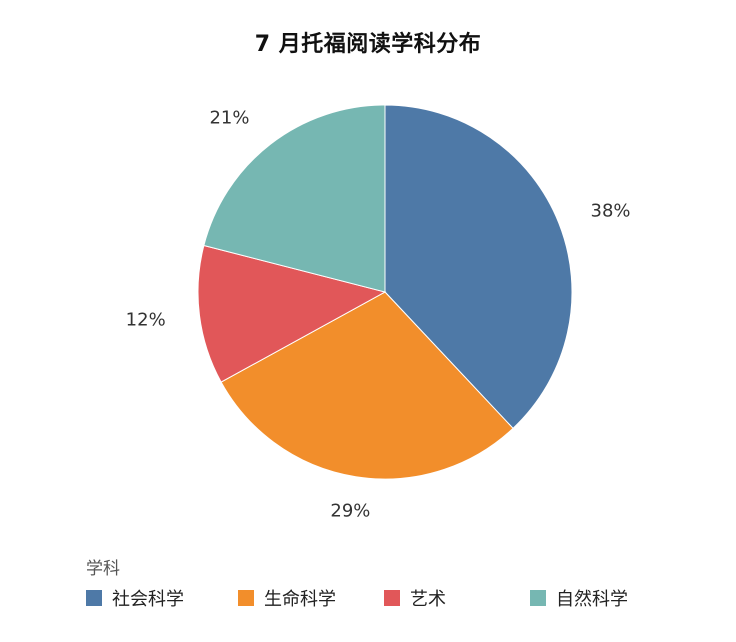 The height and width of the screenshot is (642, 736). I want to click on pie-slice-label-art: 12%, so click(146, 320).